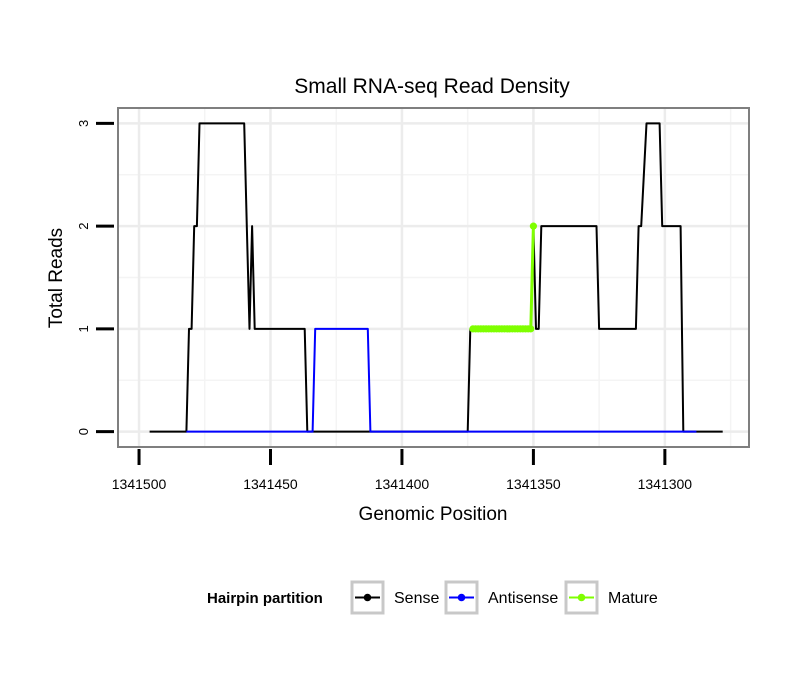  I want to click on legend-keys: Sense Antisense Mature, so click(504, 597).